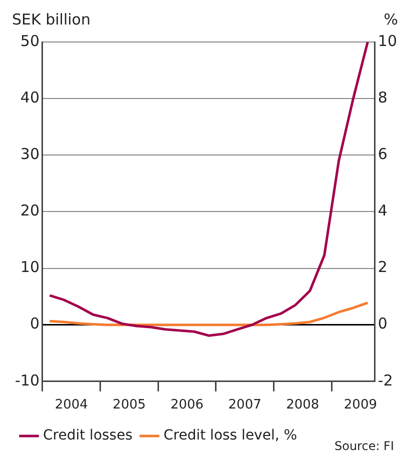 The image size is (412, 465). I want to click on x-tick-label: 2008, so click(303, 405).